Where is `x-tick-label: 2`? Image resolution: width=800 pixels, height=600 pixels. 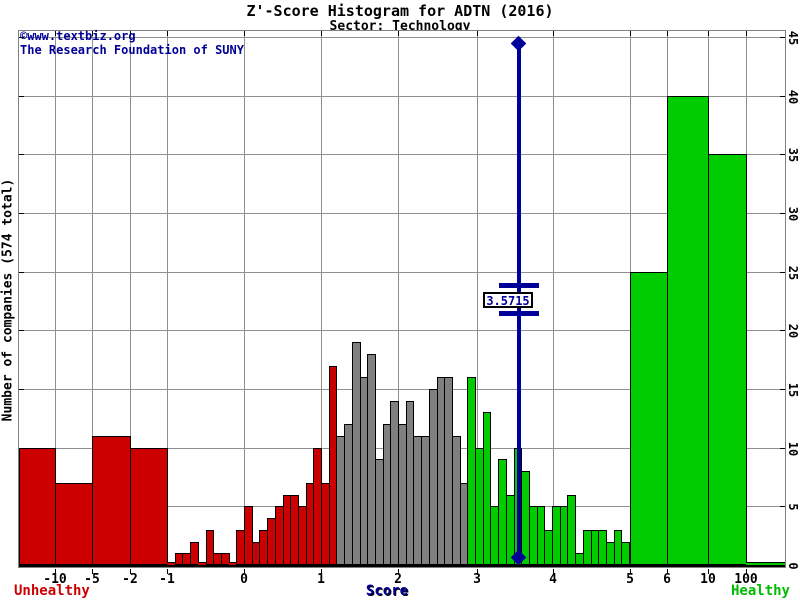 x-tick-label: 2 is located at coordinates (398, 579).